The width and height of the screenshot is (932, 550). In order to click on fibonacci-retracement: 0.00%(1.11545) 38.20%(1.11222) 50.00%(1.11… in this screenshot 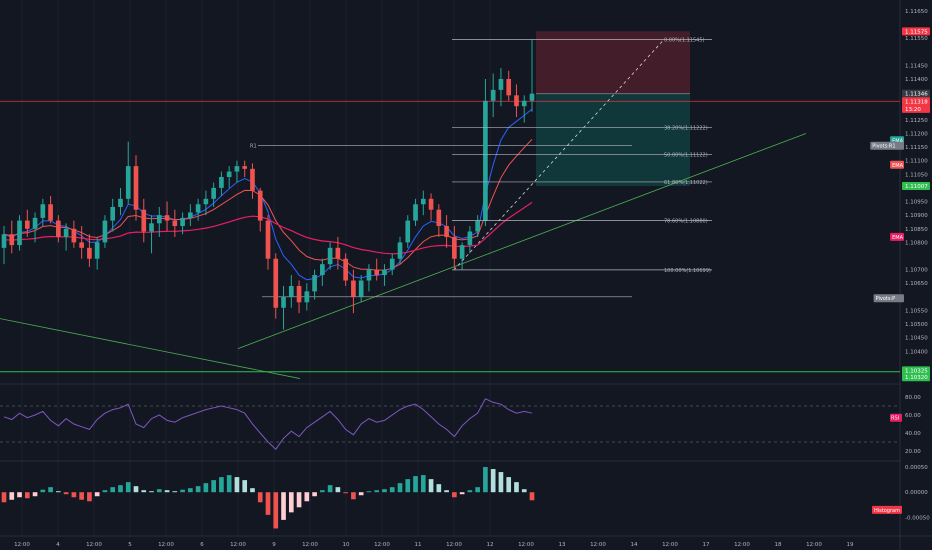, I will do `click(582, 155)`.